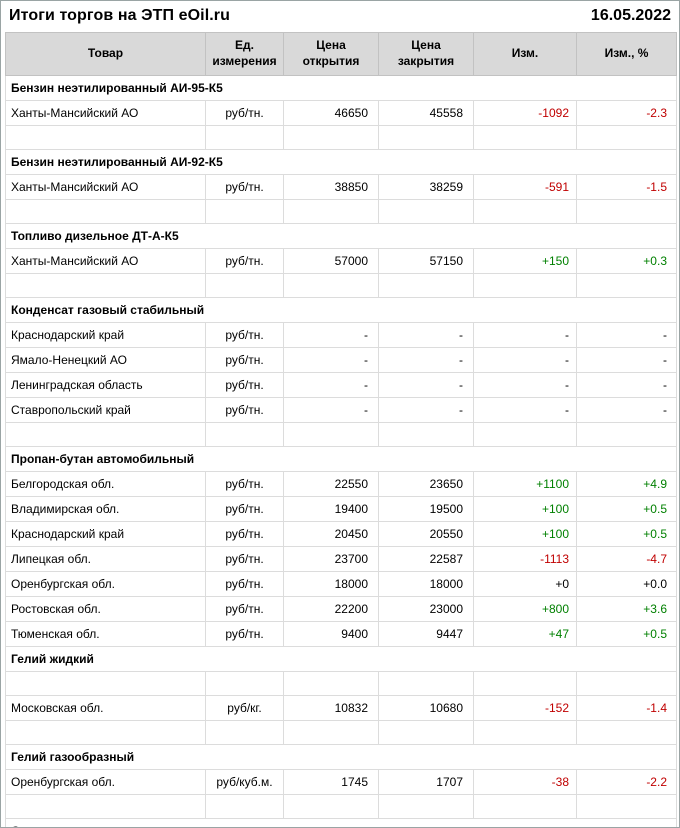  Describe the element at coordinates (626, 484) in the screenshot. I see `change-pct-cell: +4.9` at that location.